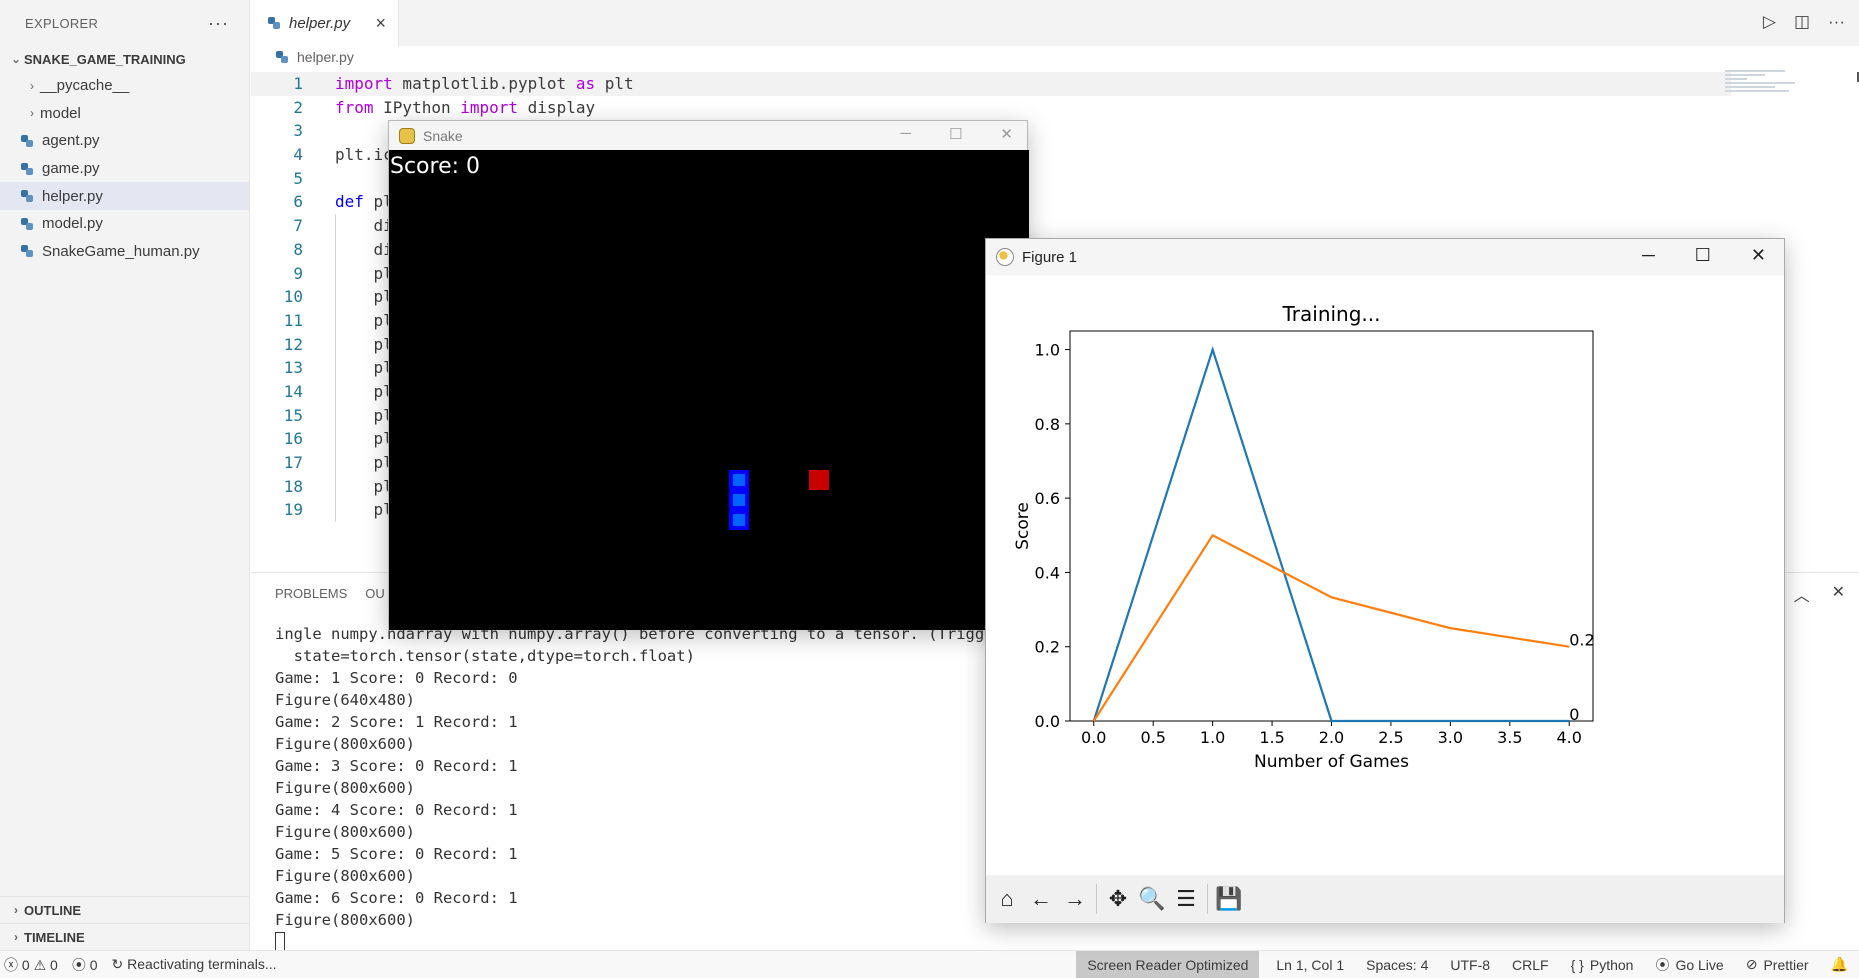  What do you see at coordinates (32, 113) in the screenshot?
I see `chevron-right-icon: ›` at bounding box center [32, 113].